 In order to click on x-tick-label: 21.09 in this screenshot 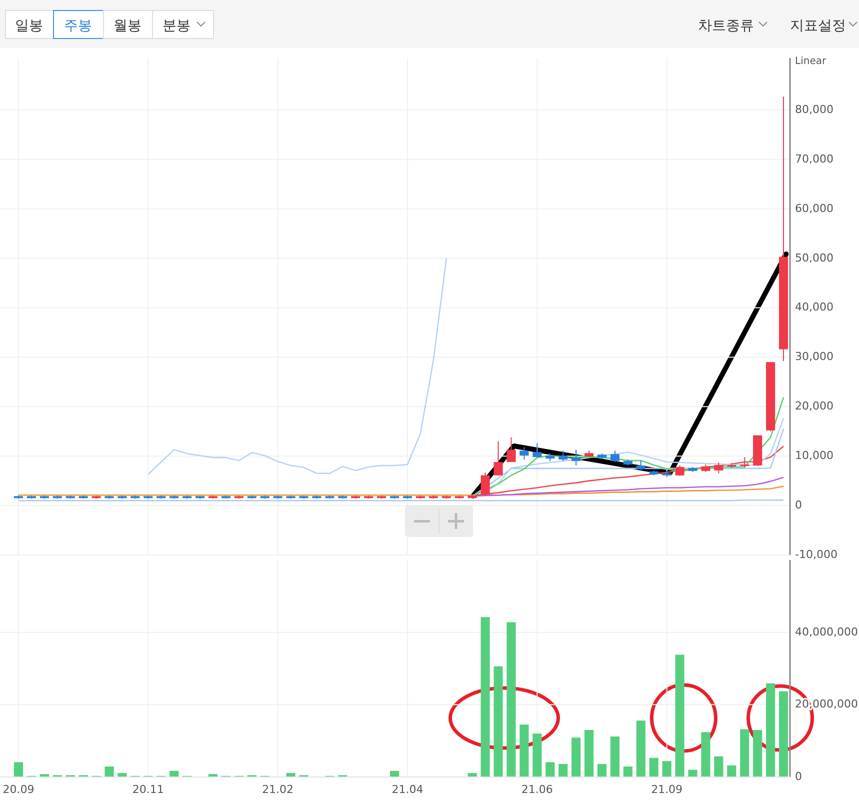, I will do `click(667, 789)`.